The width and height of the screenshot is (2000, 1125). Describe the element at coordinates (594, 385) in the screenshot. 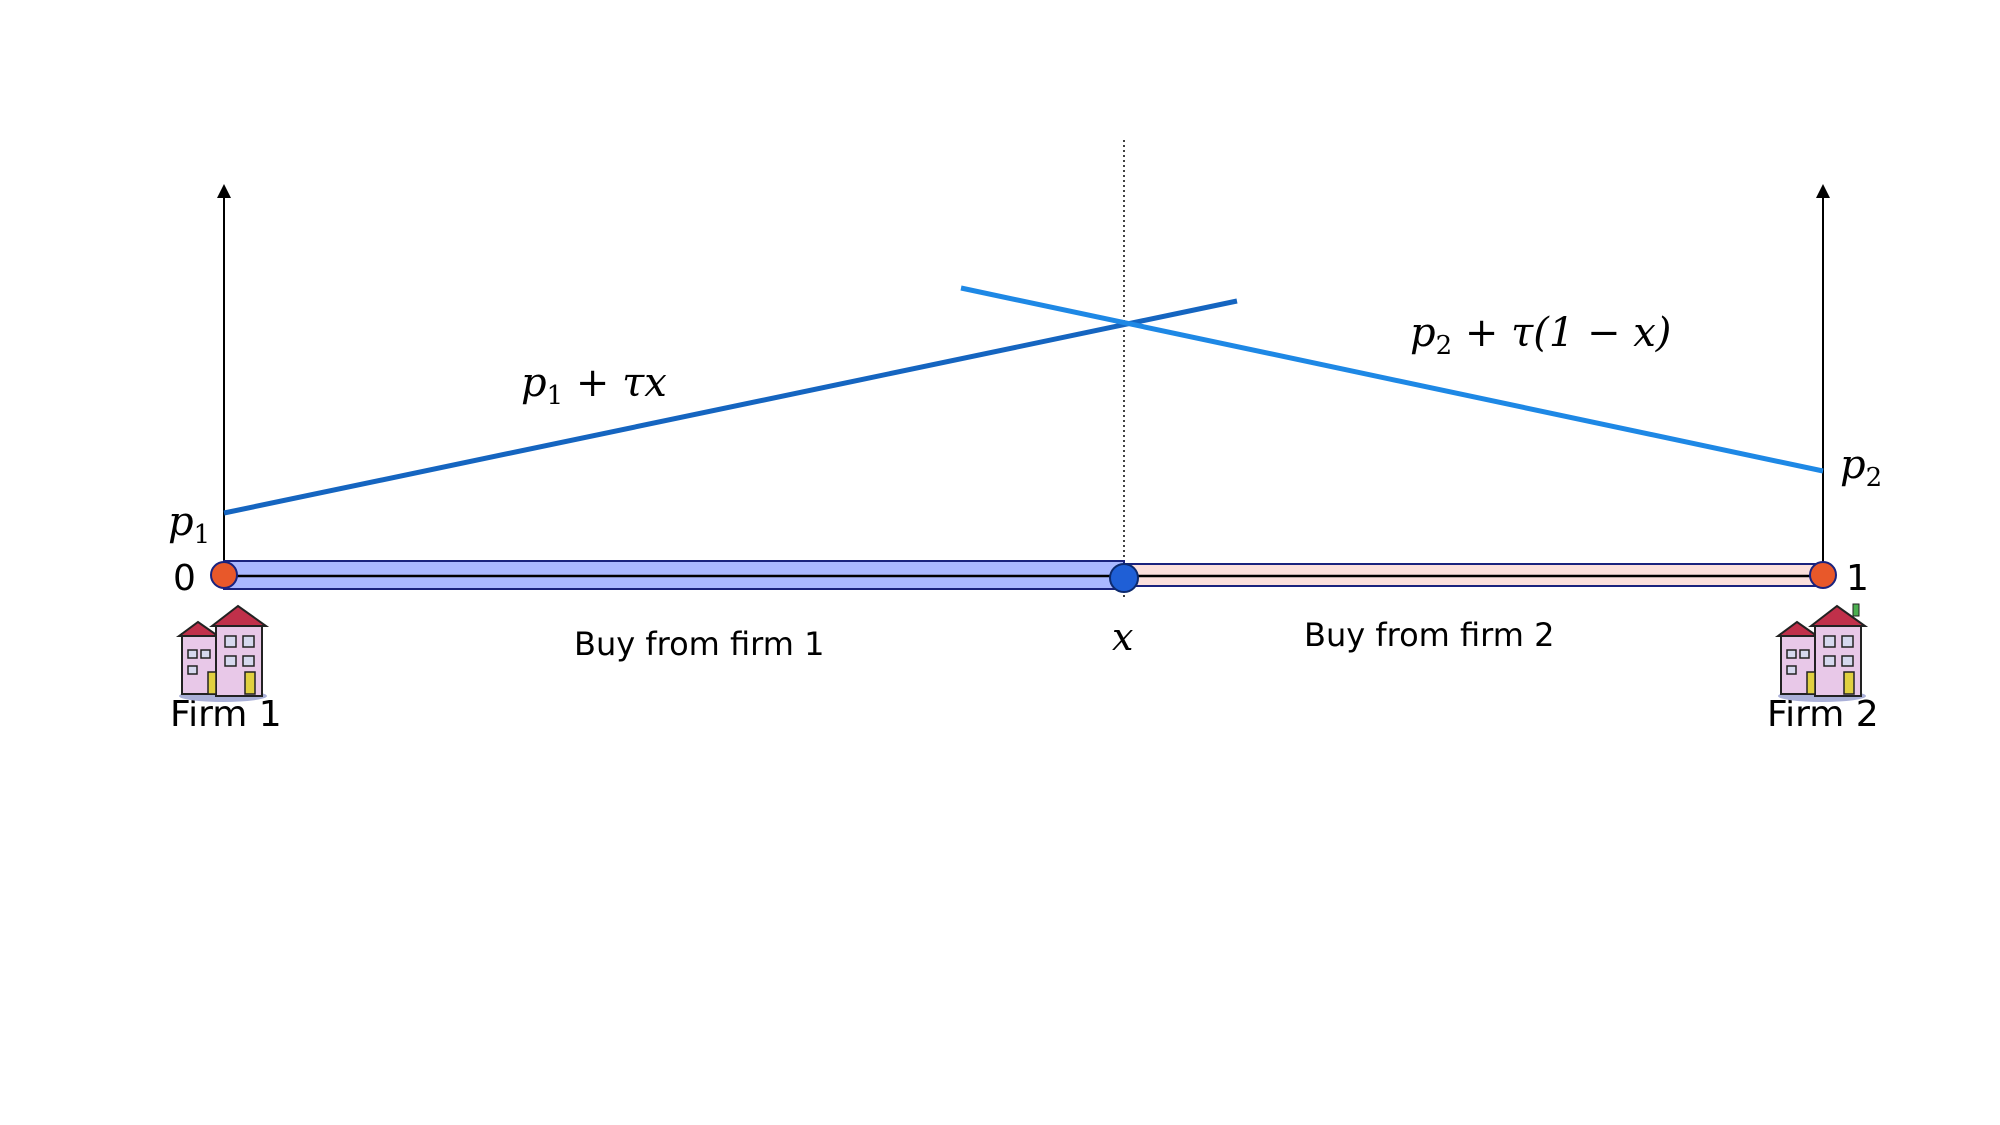

I see `firm1-price-line-label: p1 + τx` at that location.